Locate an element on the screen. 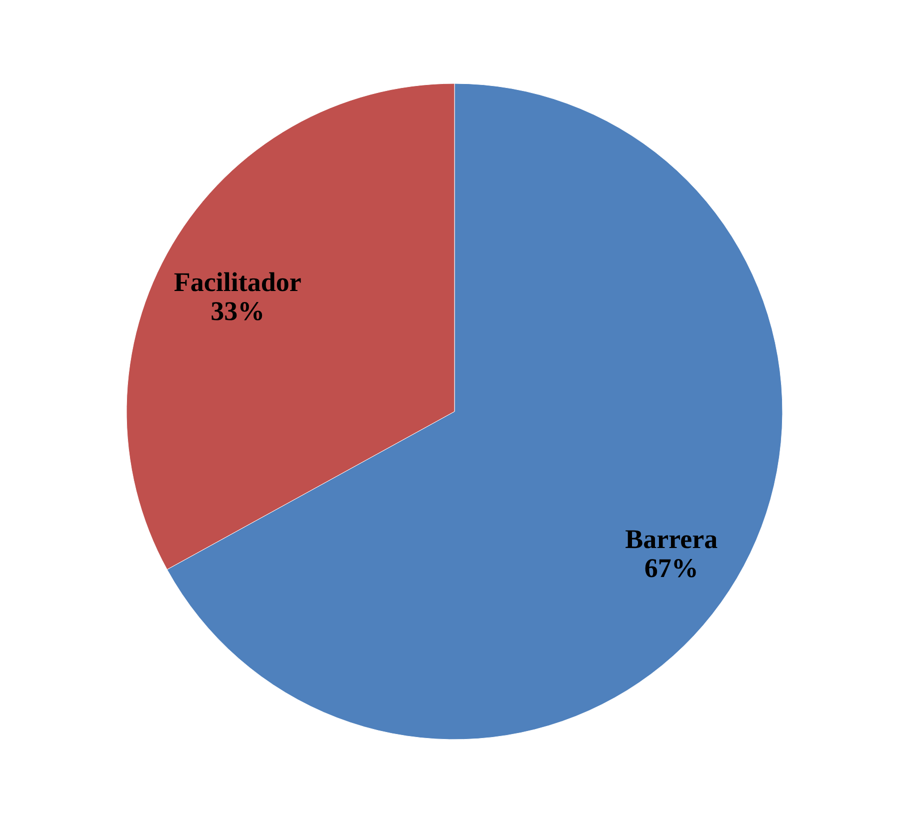 This screenshot has width=909, height=823. slice-label: Barrera is located at coordinates (671, 539).